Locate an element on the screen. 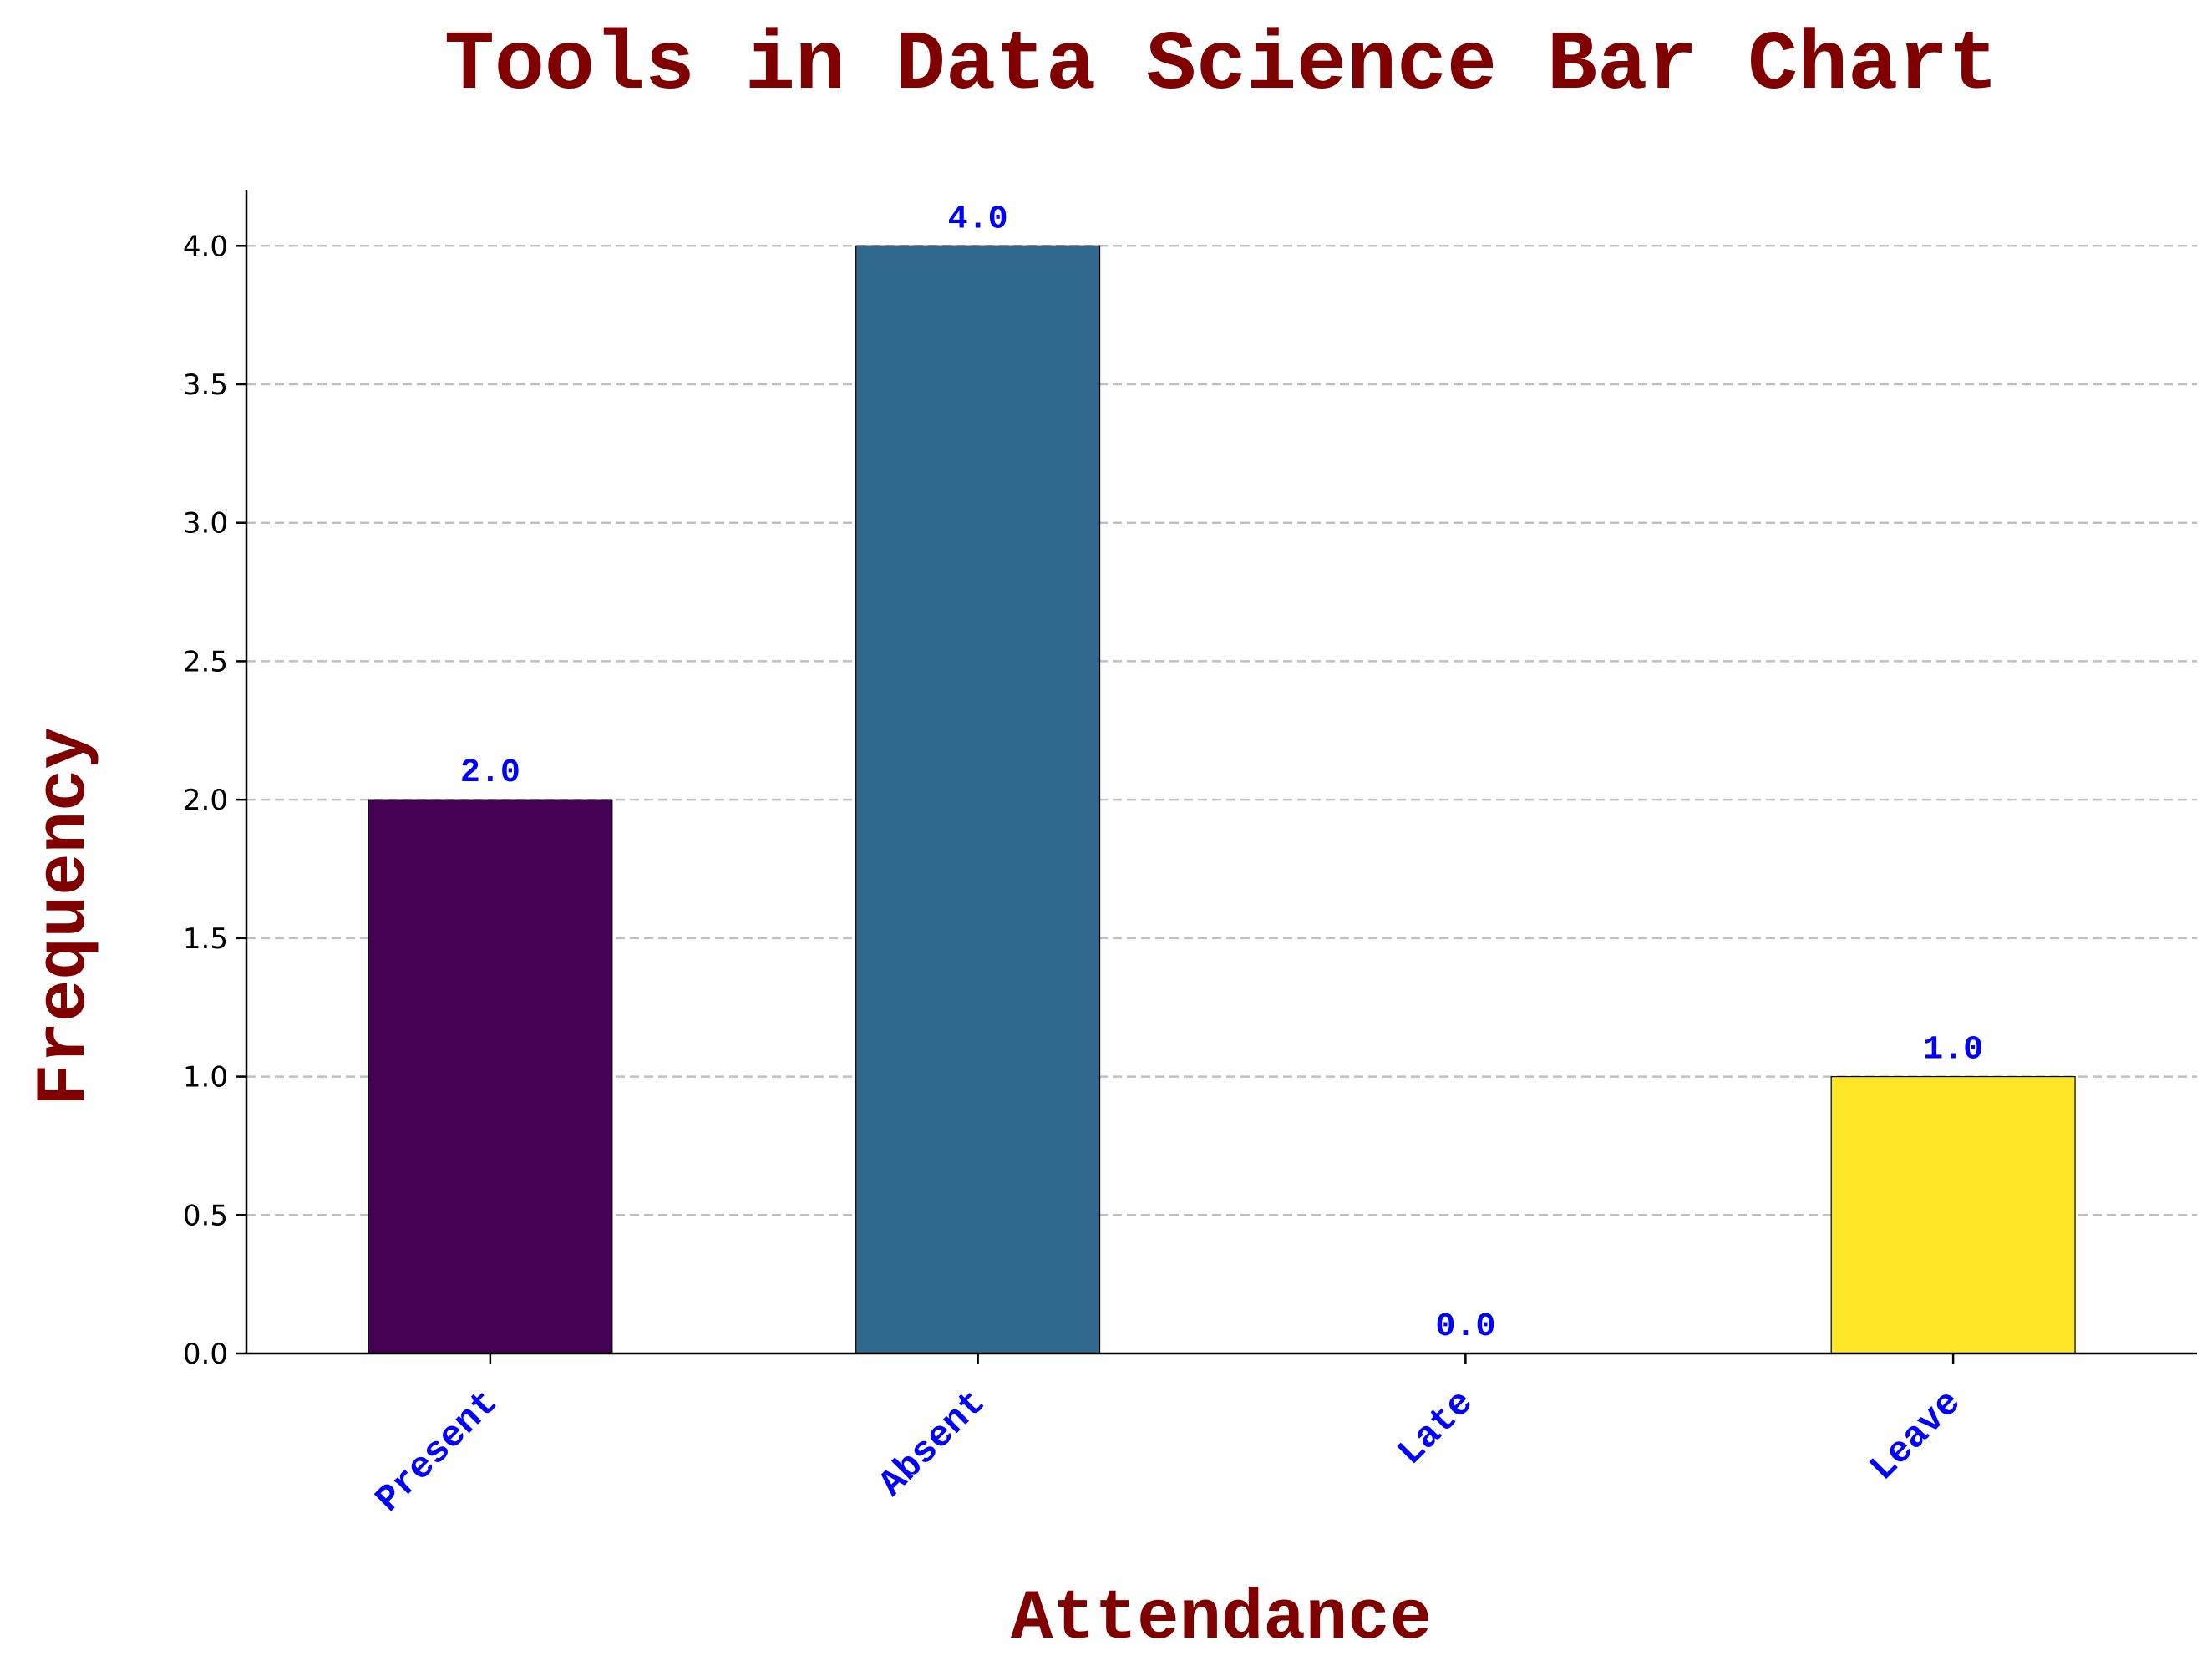  chart-title: Tools in Data Science Bar Chart is located at coordinates (1221, 66).